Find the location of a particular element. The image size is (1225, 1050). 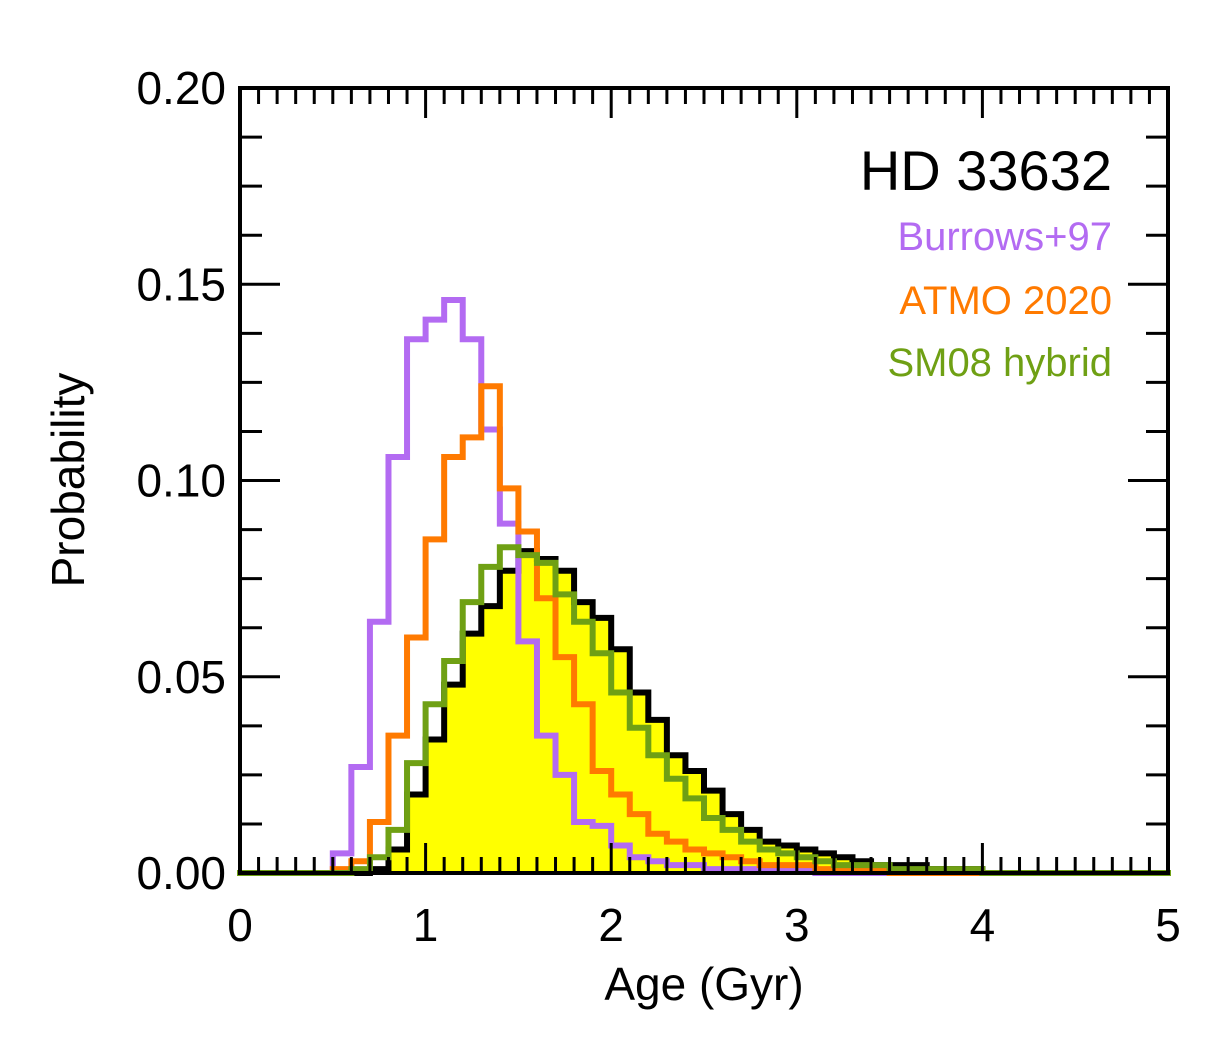

y-tick-label: 0.20 is located at coordinates (181, 88).